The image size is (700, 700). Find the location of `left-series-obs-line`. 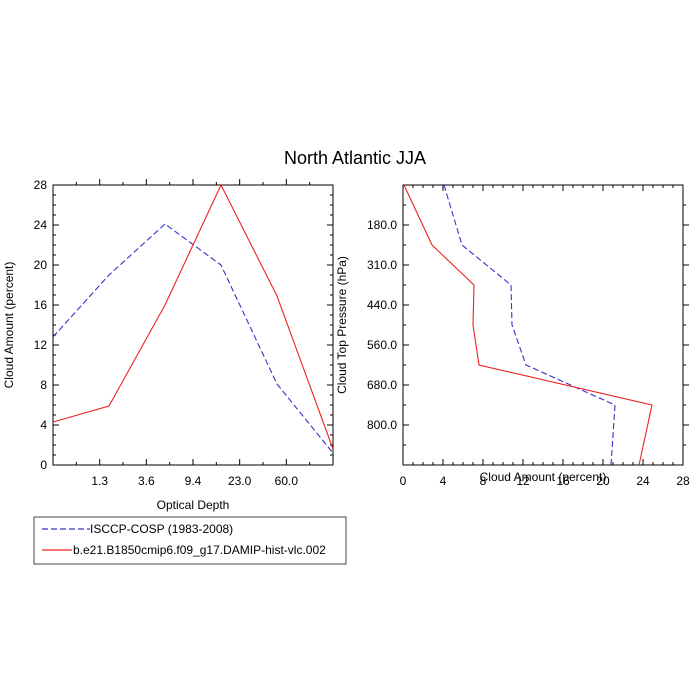

left-series-obs-line is located at coordinates (193, 338).